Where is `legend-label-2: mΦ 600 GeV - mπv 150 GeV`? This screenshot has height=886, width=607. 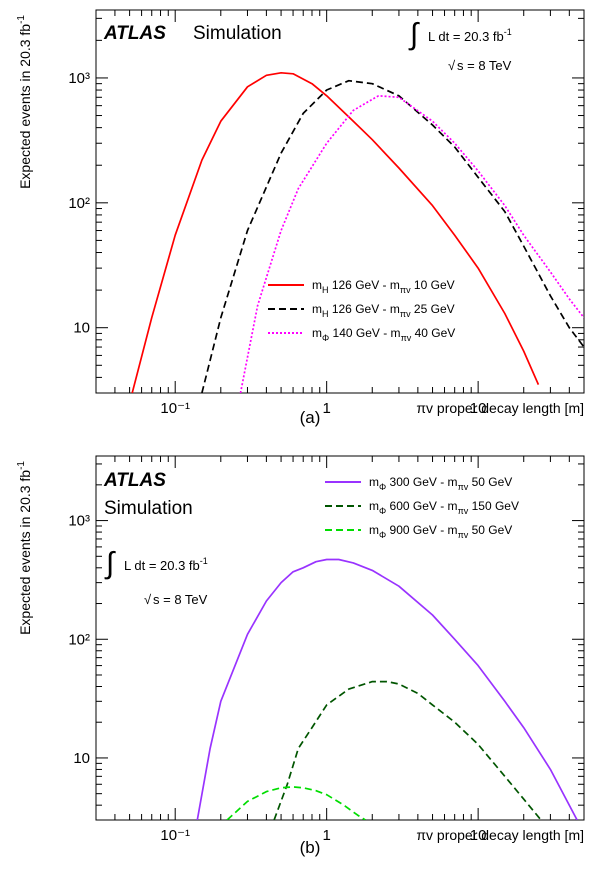
legend-label-2: mΦ 600 GeV - mπv 150 GeV is located at coordinates (444, 507).